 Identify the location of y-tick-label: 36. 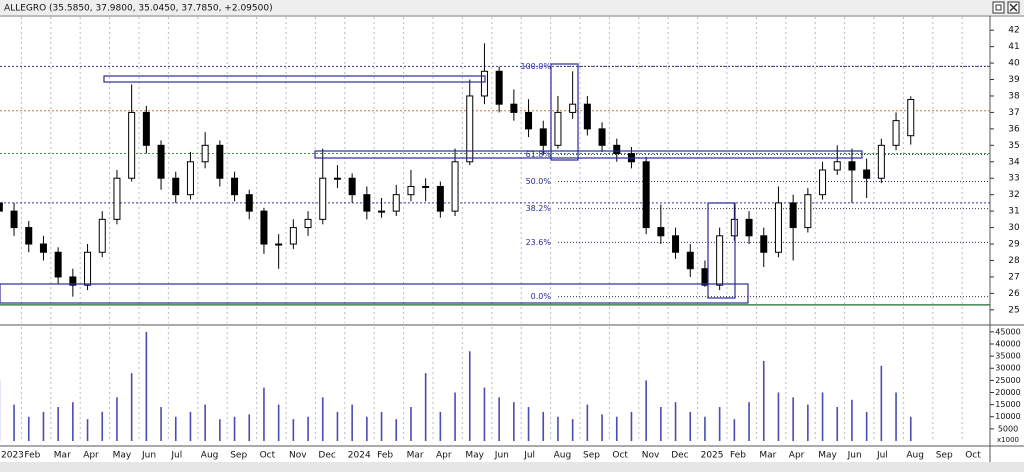
(1014, 129).